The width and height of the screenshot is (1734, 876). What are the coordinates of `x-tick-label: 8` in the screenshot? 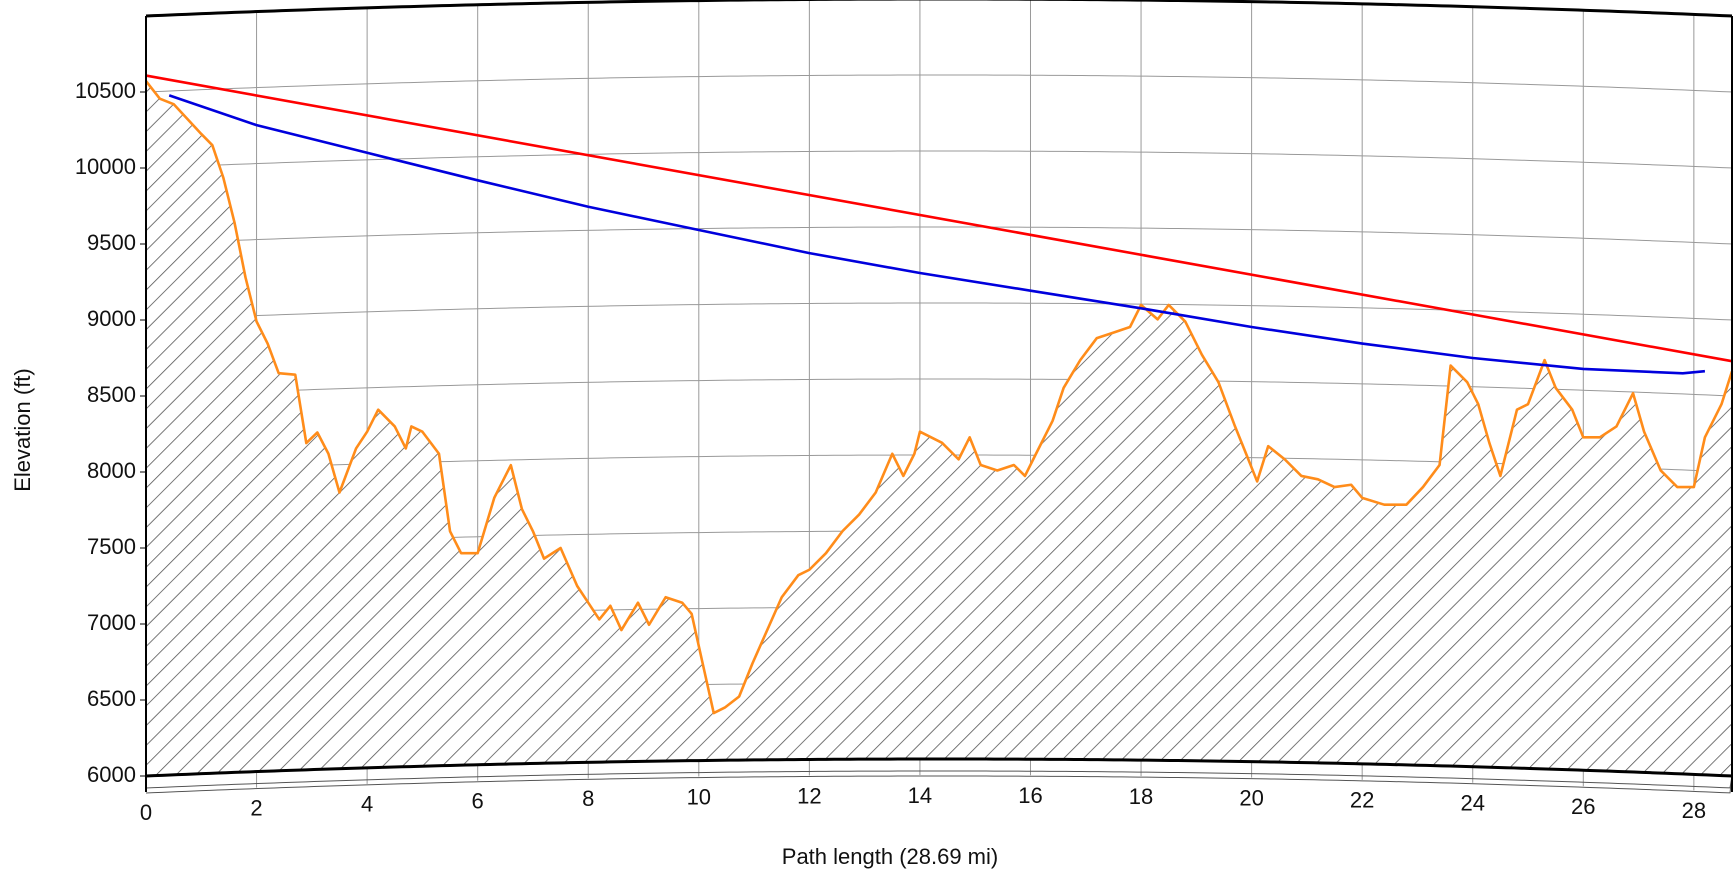 It's located at (588, 798).